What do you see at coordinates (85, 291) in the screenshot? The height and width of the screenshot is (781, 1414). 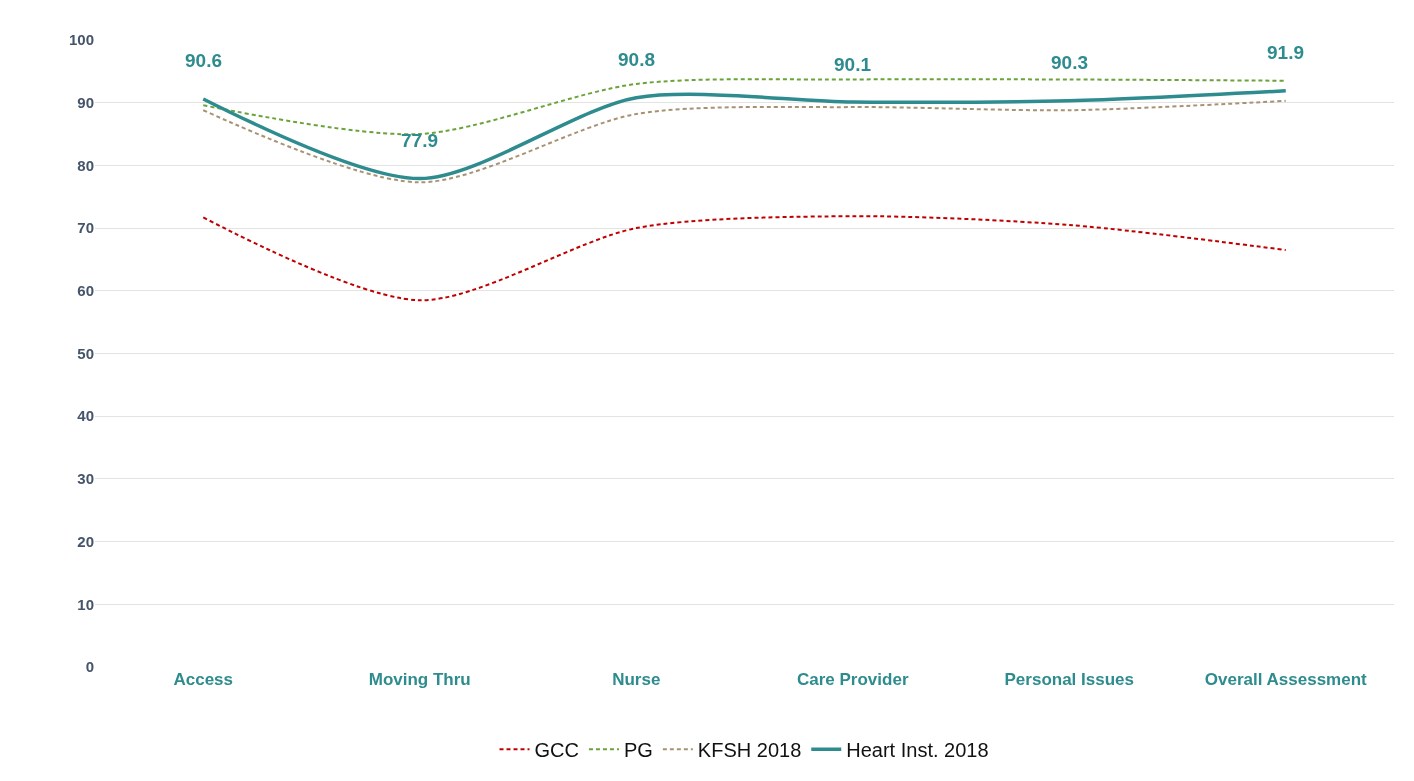 I see `y-tick-label: 60` at bounding box center [85, 291].